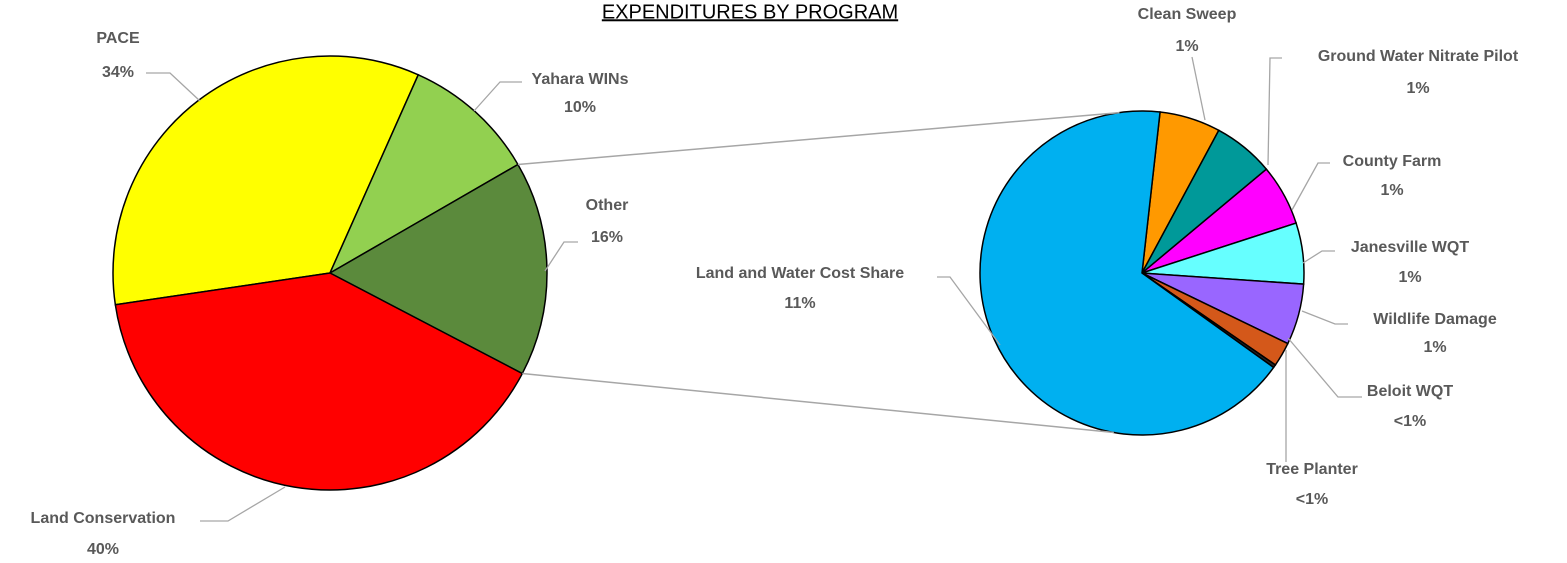 The height and width of the screenshot is (563, 1567). Describe the element at coordinates (607, 237) in the screenshot. I see `slice-label-value: 16%` at that location.